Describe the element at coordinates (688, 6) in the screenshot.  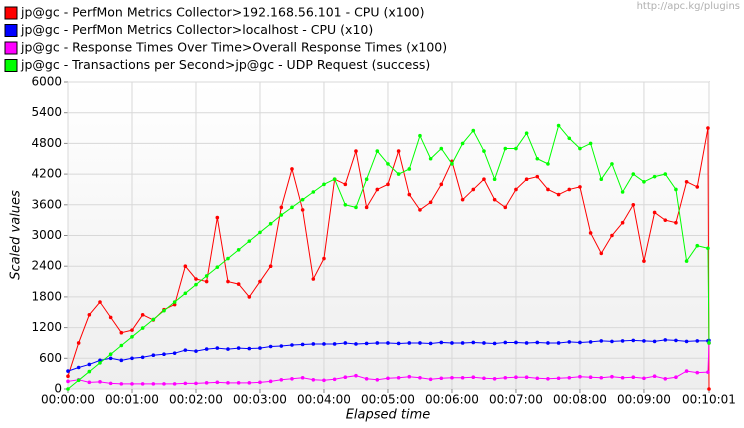
I see `watermark: http://apc.kg/plugins` at that location.